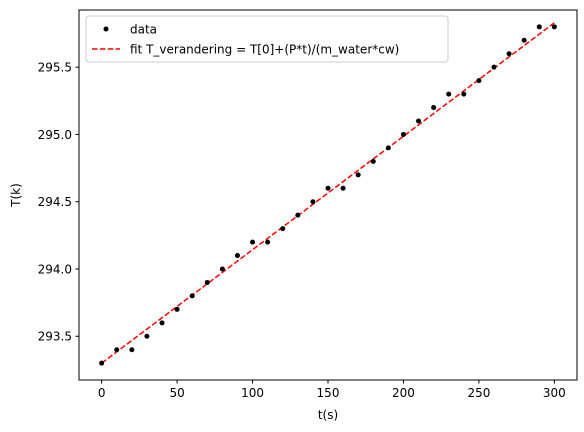 The image size is (584, 432). What do you see at coordinates (55, 337) in the screenshot?
I see `y-tick-label: 293.5` at bounding box center [55, 337].